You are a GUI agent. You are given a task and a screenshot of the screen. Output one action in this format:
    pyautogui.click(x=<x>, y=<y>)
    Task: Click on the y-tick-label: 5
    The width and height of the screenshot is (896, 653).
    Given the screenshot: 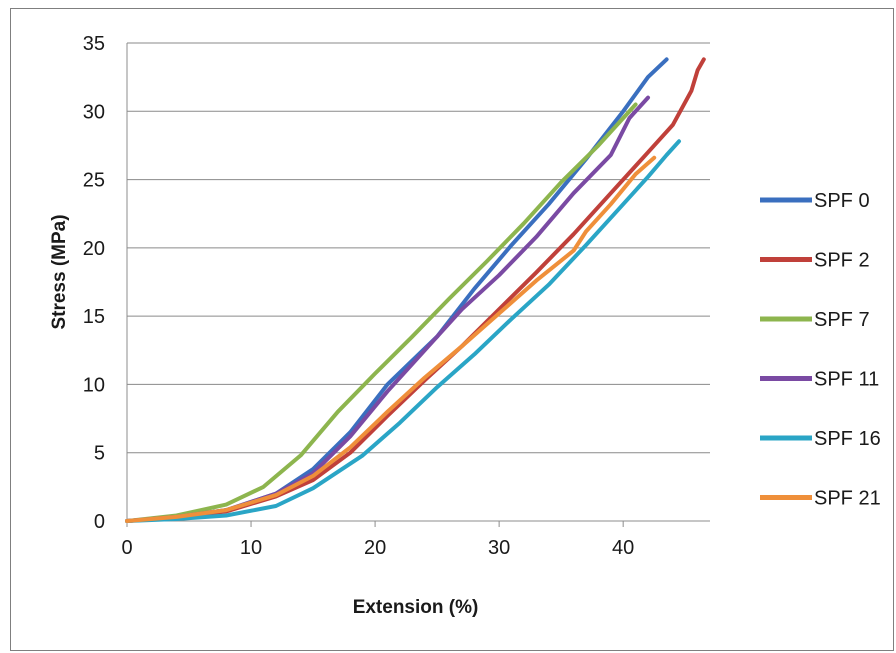 What is the action you would take?
    pyautogui.click(x=99, y=454)
    